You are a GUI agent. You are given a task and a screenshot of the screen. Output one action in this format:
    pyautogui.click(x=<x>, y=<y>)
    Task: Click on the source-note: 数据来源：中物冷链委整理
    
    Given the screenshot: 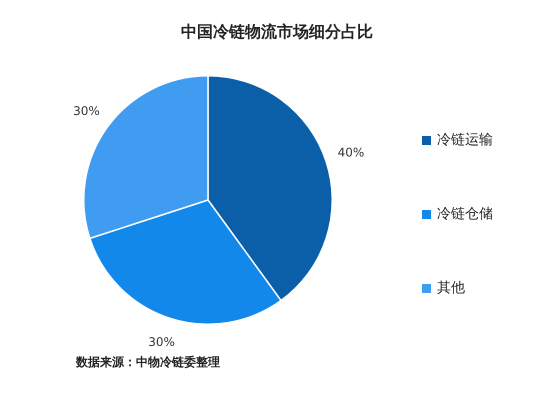 What is the action you would take?
    pyautogui.click(x=148, y=362)
    